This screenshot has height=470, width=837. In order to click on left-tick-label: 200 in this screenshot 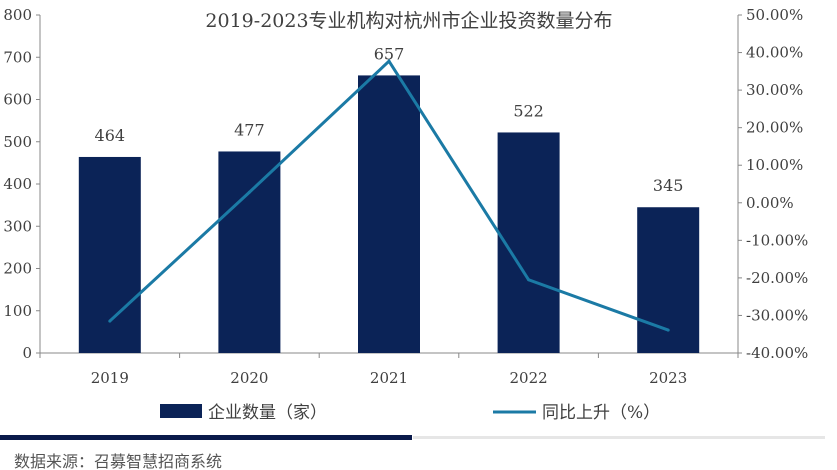, I will do `click(17, 269)`.